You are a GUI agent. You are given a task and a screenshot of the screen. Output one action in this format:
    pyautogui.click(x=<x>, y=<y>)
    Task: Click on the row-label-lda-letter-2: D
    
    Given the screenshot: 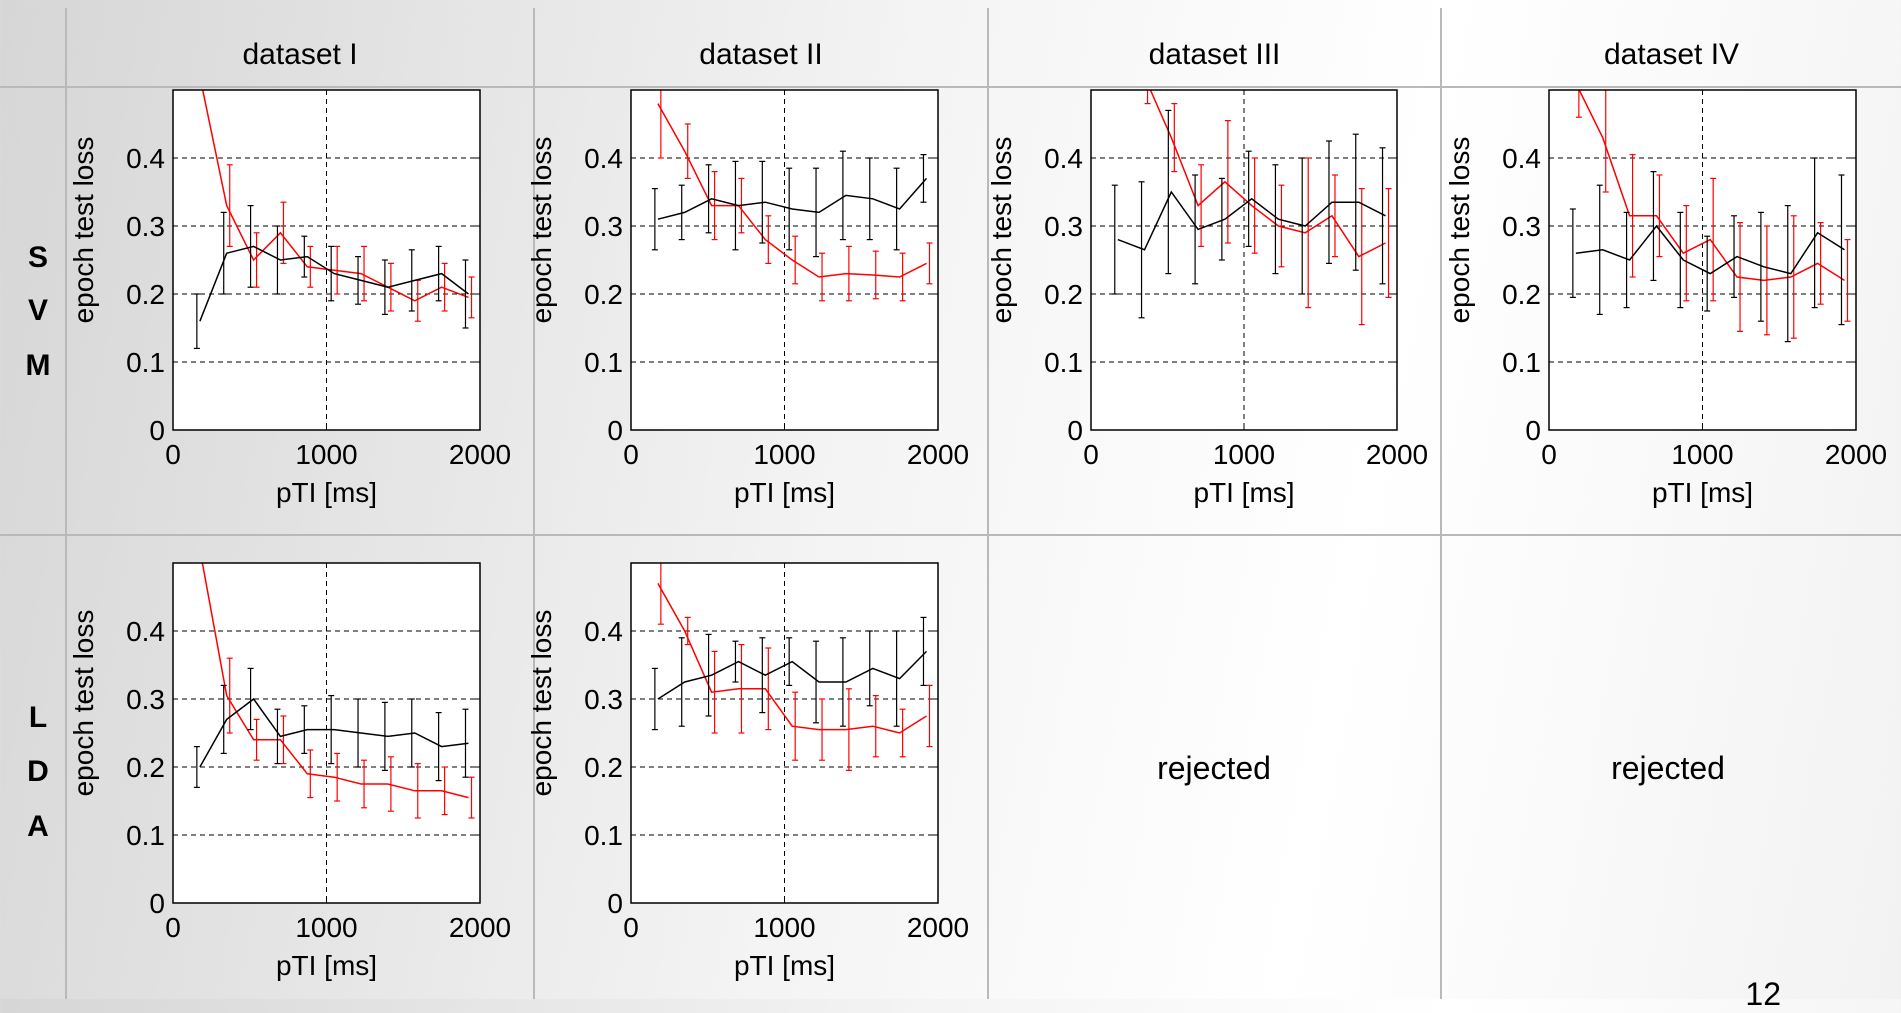 What is the action you would take?
    pyautogui.click(x=38, y=771)
    